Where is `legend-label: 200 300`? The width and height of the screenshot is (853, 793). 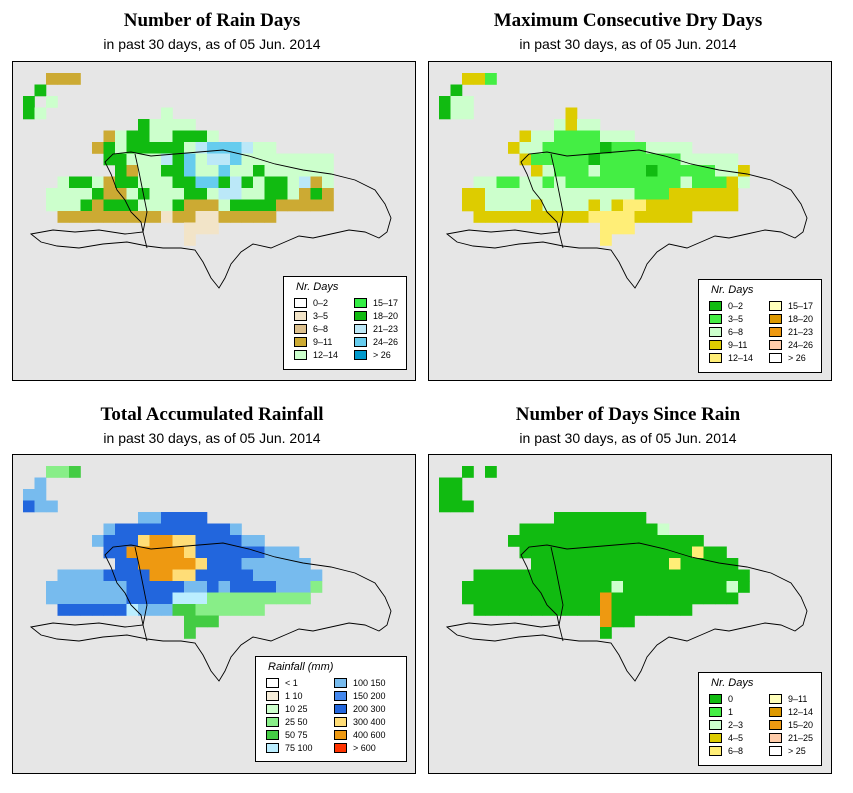
legend-label: 200 300 is located at coordinates (369, 709).